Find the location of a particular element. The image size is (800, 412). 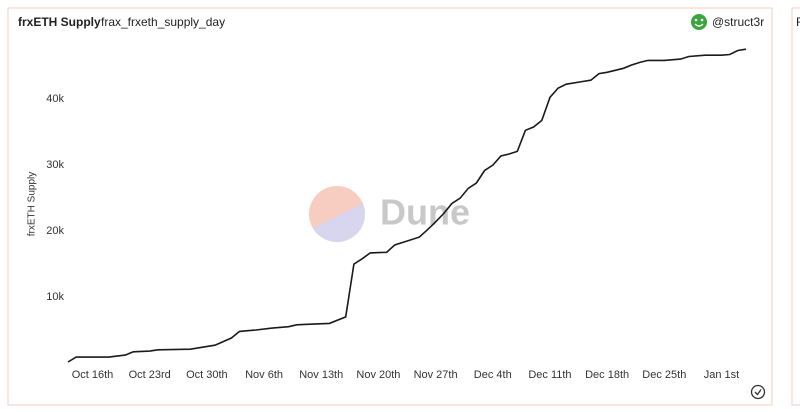

x-tick-label: Nov 6th is located at coordinates (264, 375).